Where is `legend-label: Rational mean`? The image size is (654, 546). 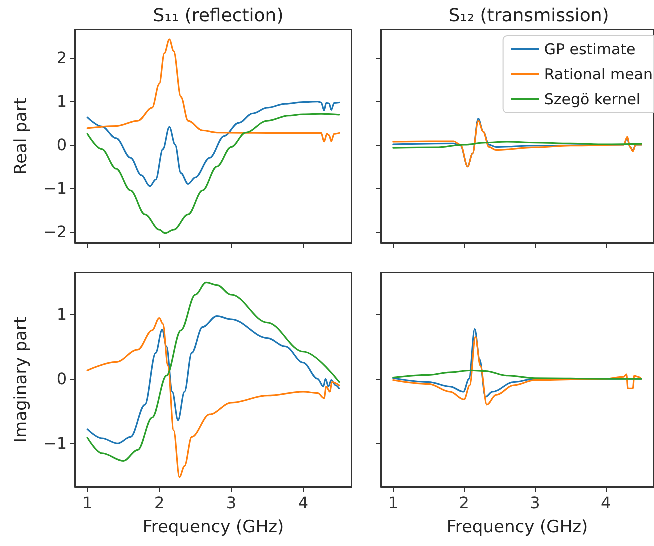
legend-label: Rational mean is located at coordinates (599, 75).